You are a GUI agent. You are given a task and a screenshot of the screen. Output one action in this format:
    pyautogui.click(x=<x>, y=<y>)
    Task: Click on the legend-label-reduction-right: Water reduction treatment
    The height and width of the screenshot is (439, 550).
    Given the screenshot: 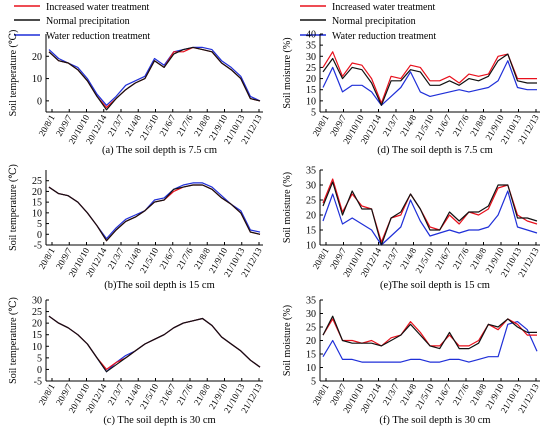 What is the action you would take?
    pyautogui.click(x=384, y=36)
    